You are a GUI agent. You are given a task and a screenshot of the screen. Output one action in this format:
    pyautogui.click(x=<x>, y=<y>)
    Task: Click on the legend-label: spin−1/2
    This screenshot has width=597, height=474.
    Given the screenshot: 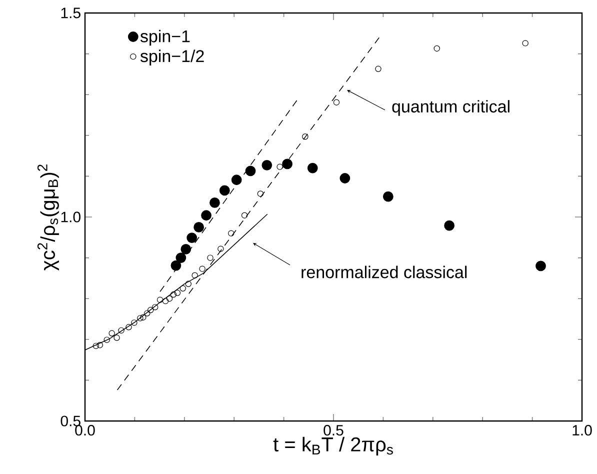 What is the action you would take?
    pyautogui.click(x=172, y=58)
    